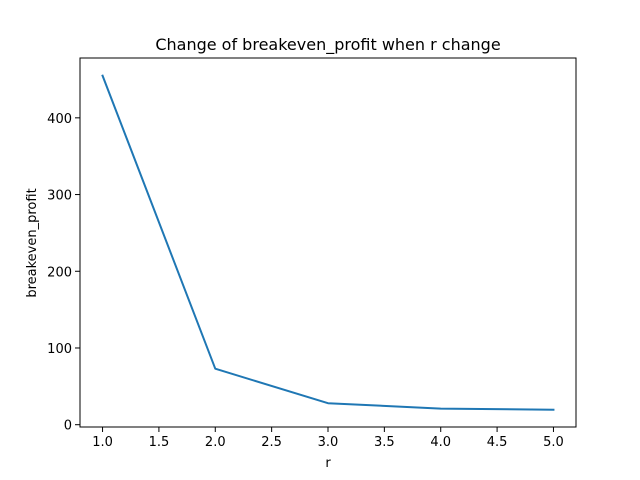  What do you see at coordinates (215, 442) in the screenshot?
I see `x-tick-label: 2.0` at bounding box center [215, 442].